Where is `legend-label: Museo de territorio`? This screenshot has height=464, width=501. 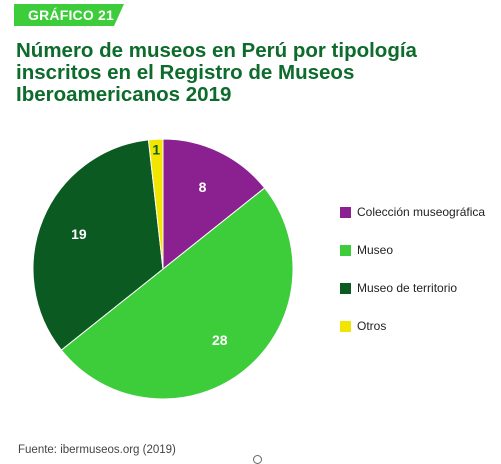 legend-label: Museo de territorio is located at coordinates (407, 288).